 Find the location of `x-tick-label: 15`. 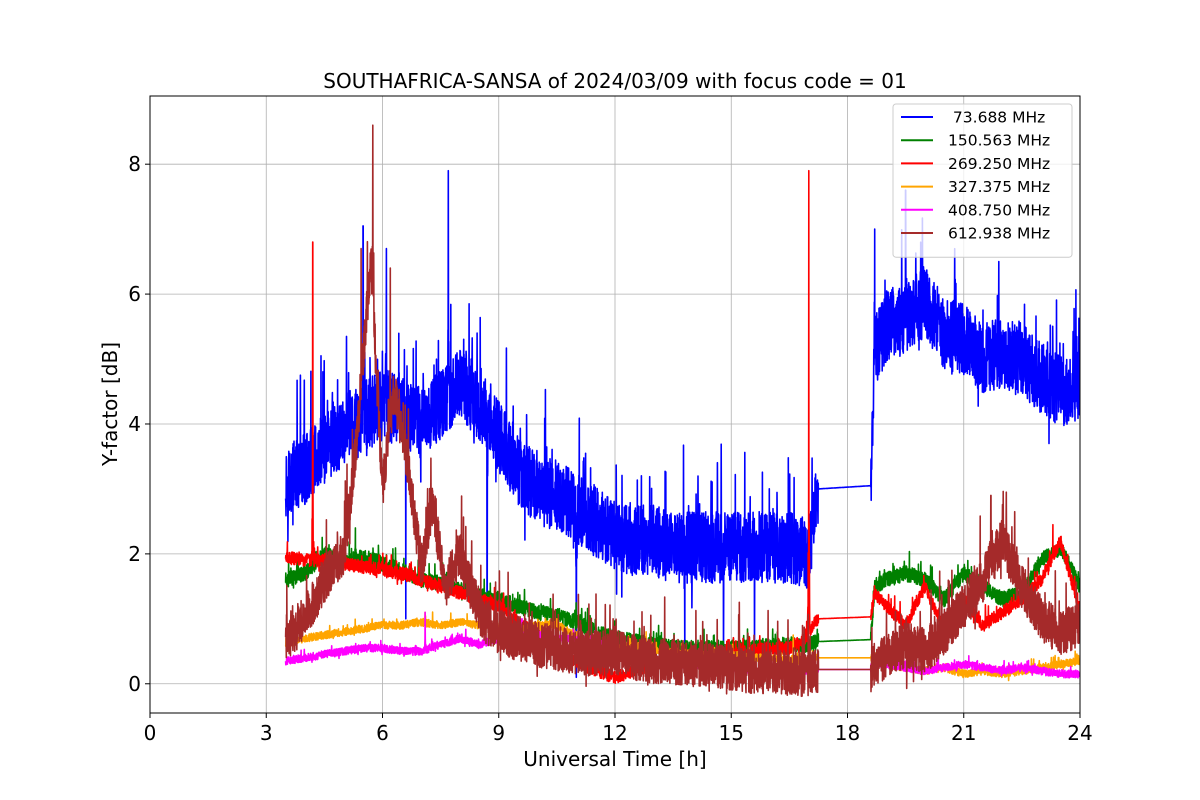

x-tick-label: 15 is located at coordinates (731, 733).